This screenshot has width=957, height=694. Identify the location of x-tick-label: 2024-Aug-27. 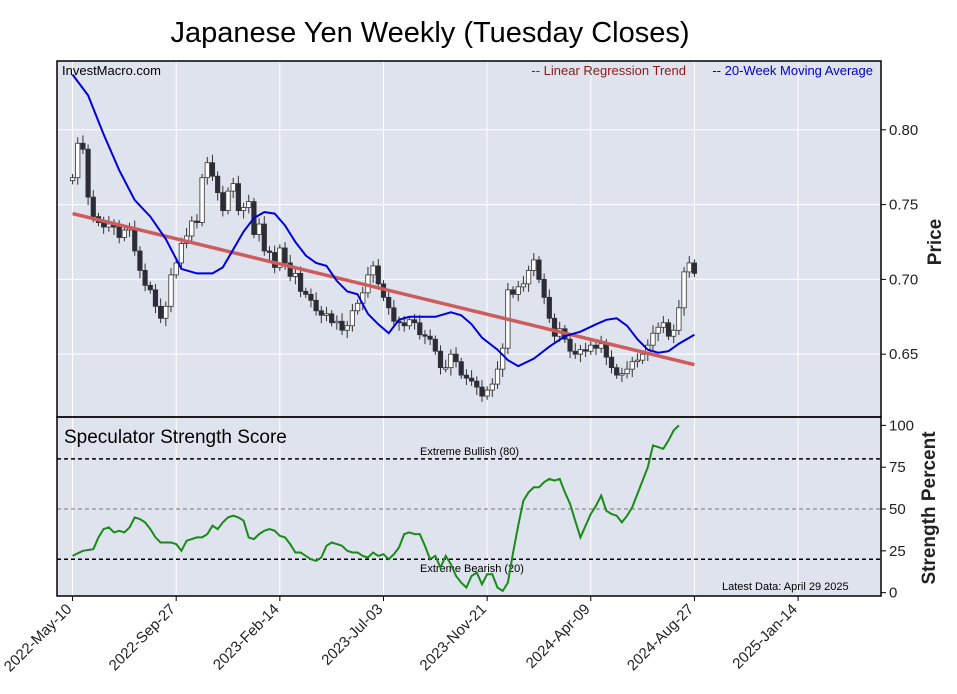
(660, 637).